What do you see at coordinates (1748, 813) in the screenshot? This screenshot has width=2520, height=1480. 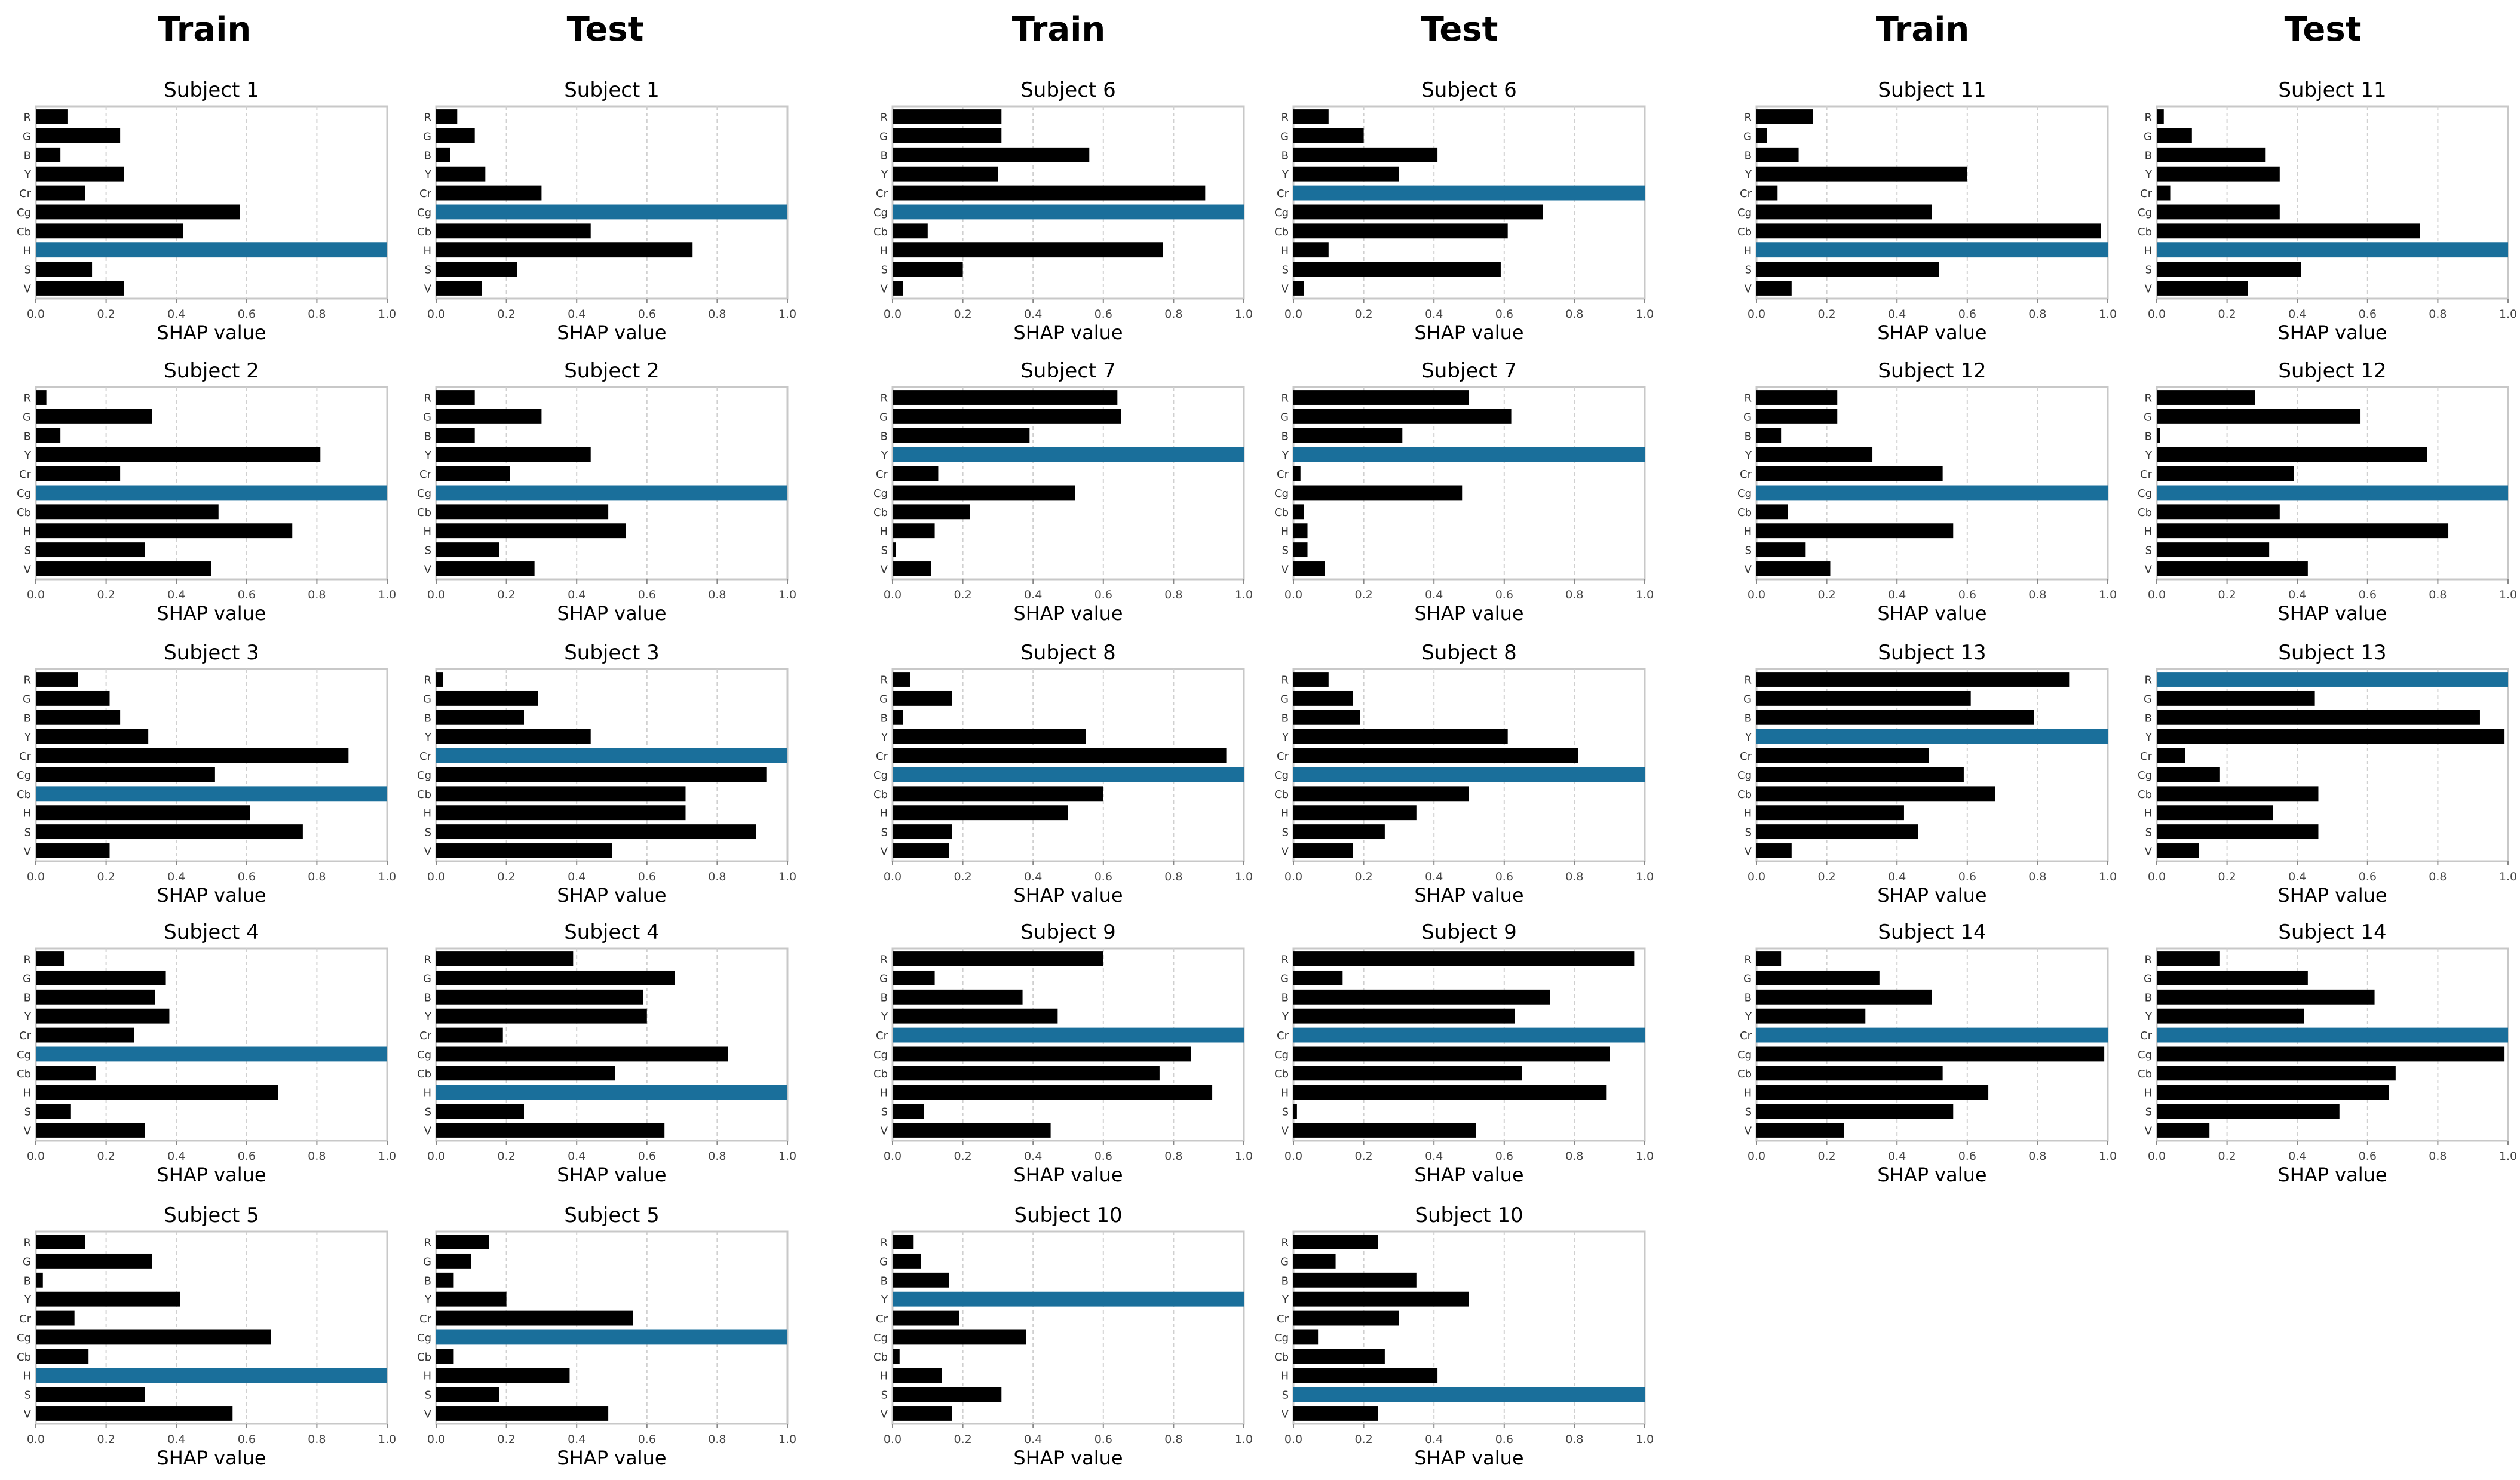 I see `y-tick-label-subject-13-train: H` at bounding box center [1748, 813].